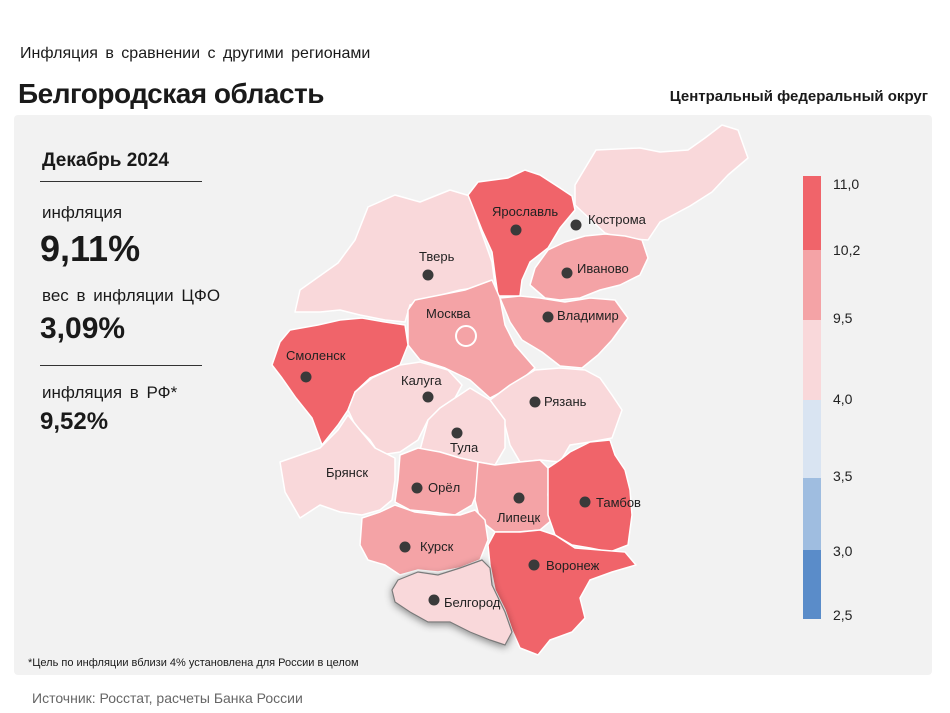 The height and width of the screenshot is (713, 950). What do you see at coordinates (525, 211) in the screenshot?
I see `city-label-yaroslavl: Ярославль` at bounding box center [525, 211].